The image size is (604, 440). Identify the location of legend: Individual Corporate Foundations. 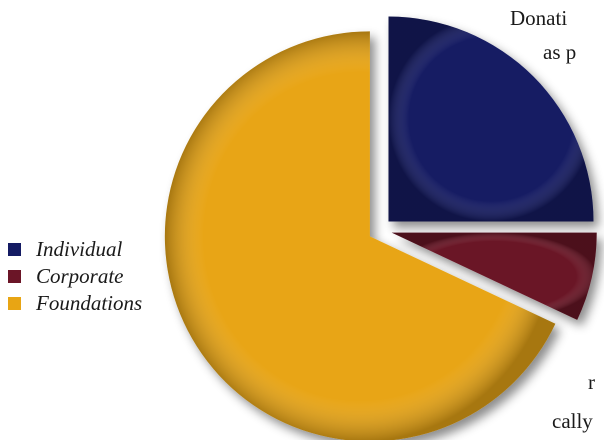
(75, 276).